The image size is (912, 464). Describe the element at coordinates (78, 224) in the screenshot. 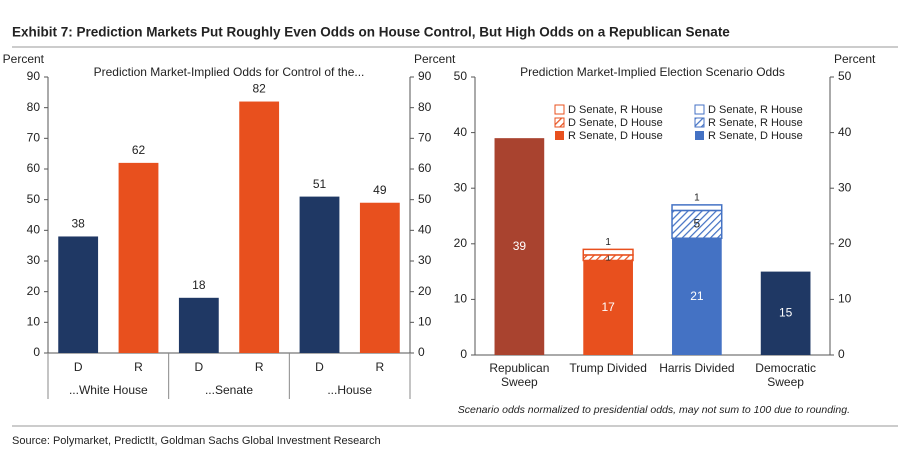

I see `value-label: 38` at that location.